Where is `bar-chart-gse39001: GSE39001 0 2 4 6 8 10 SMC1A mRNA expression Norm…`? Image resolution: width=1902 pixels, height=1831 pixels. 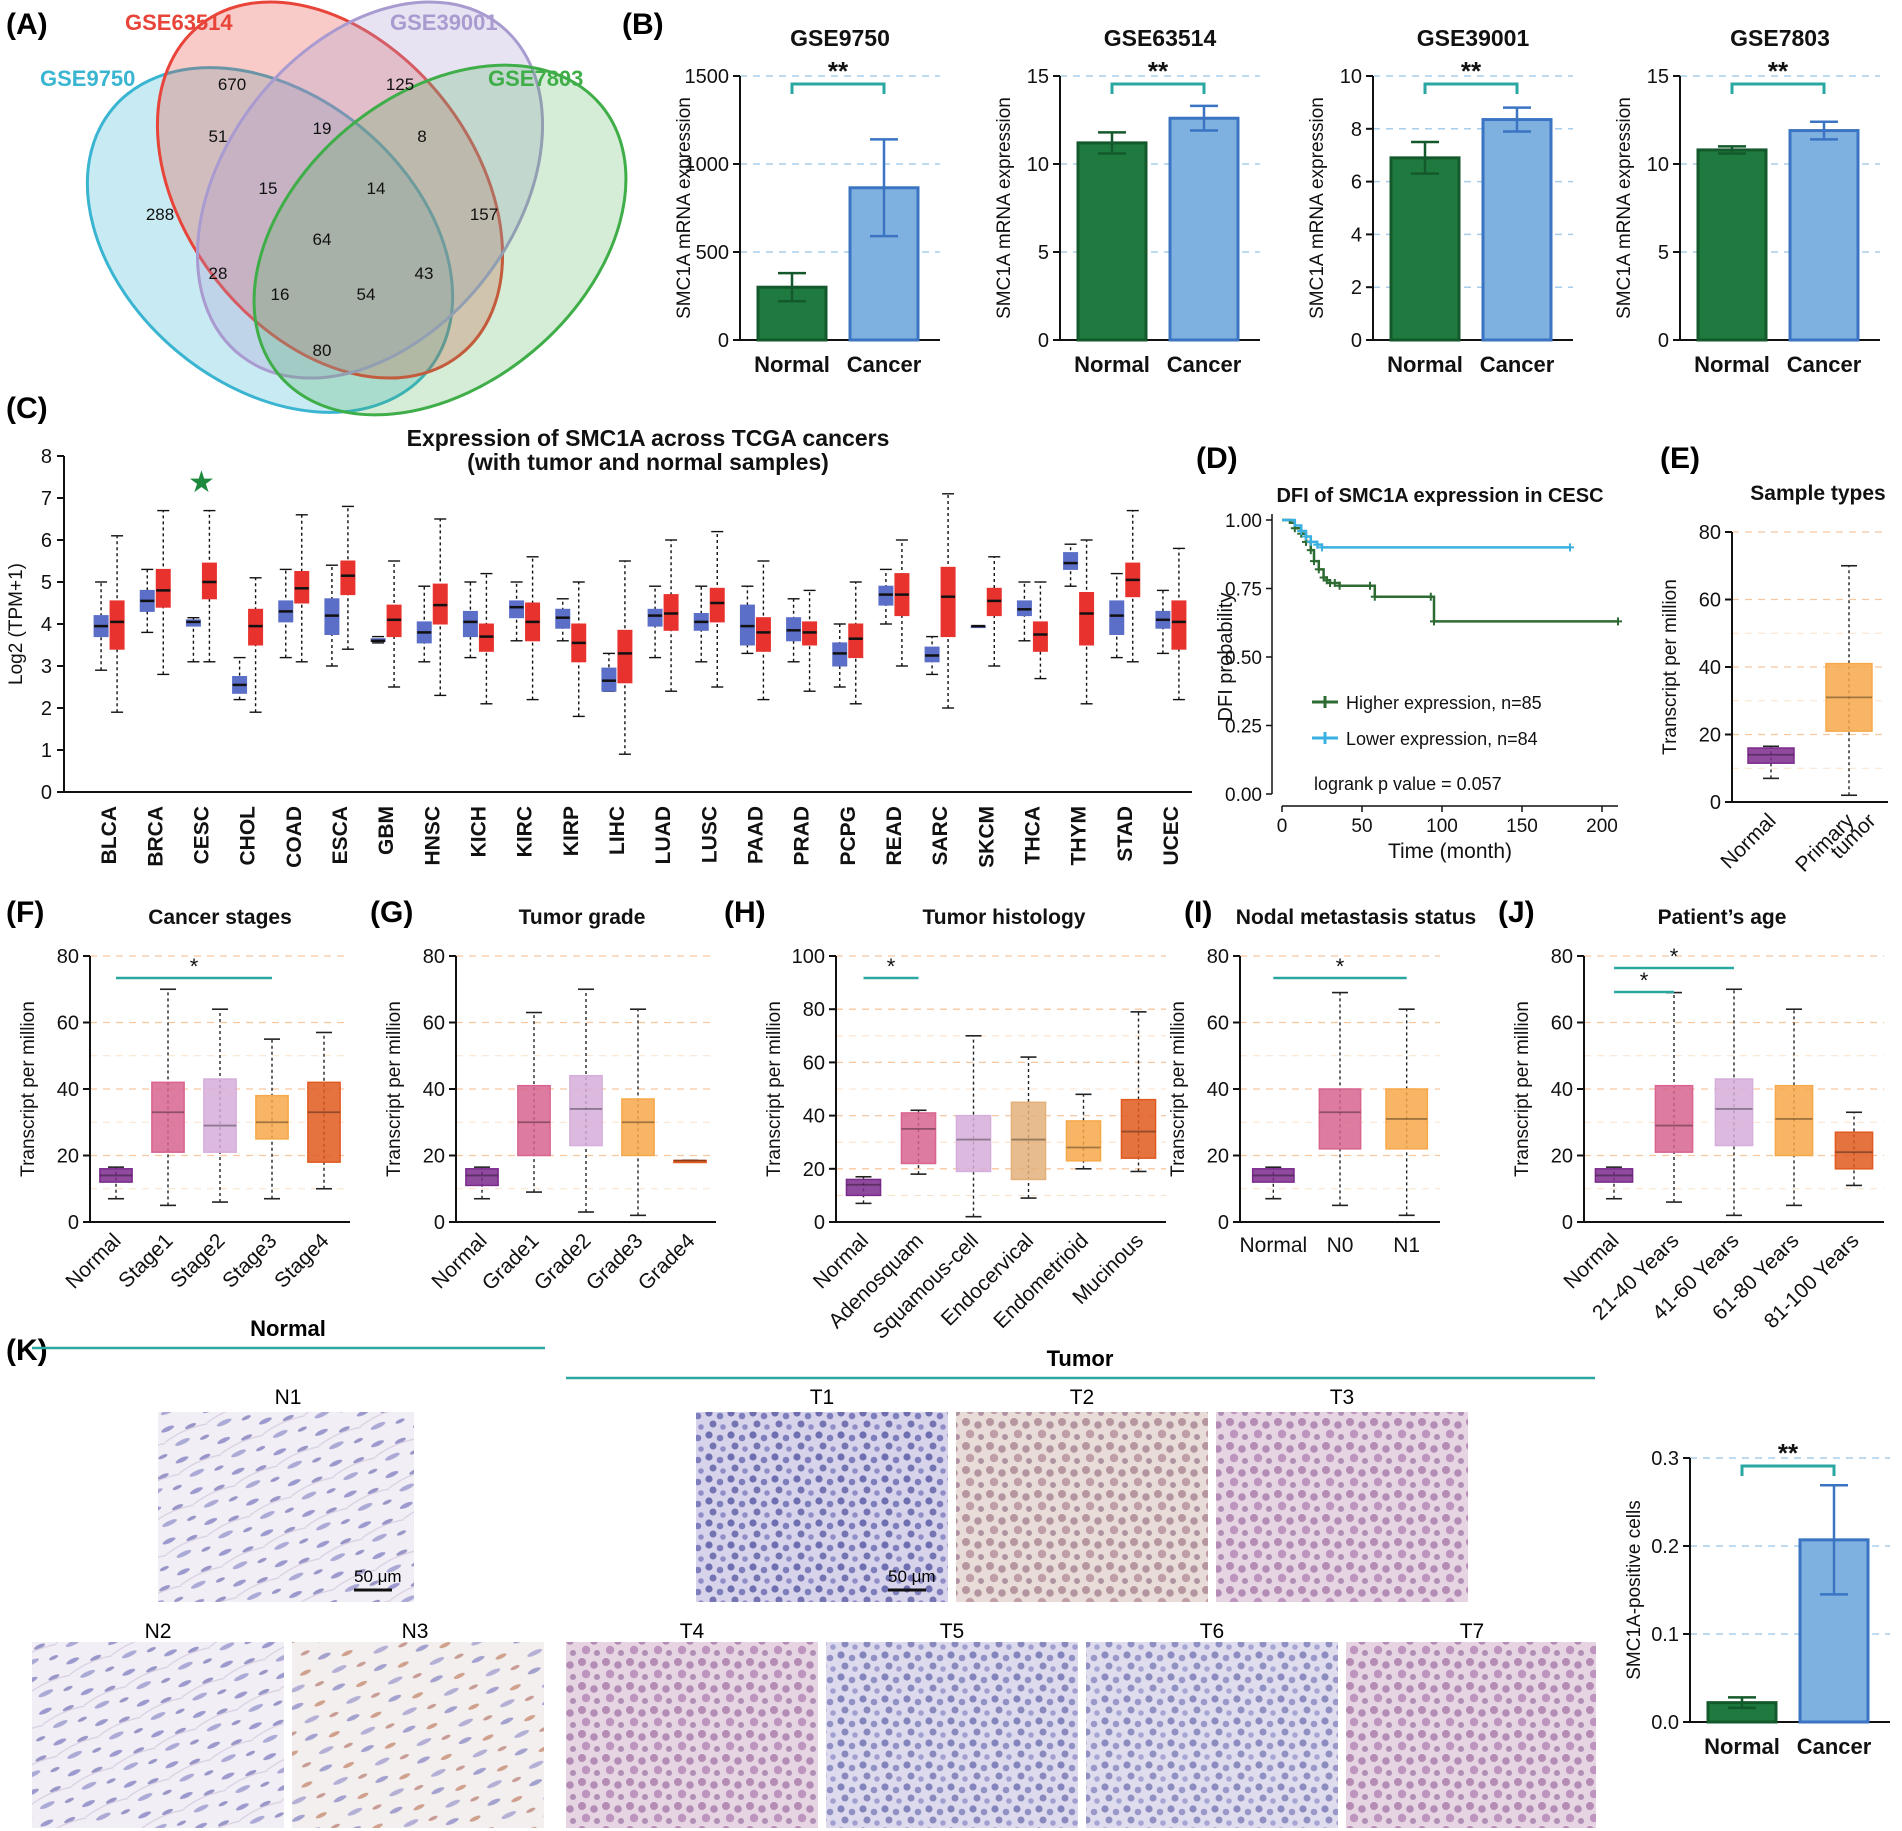 bar-chart-gse39001: GSE39001 0 2 4 6 8 10 SMC1A mRNA expression Norm… is located at coordinates (1440, 201).